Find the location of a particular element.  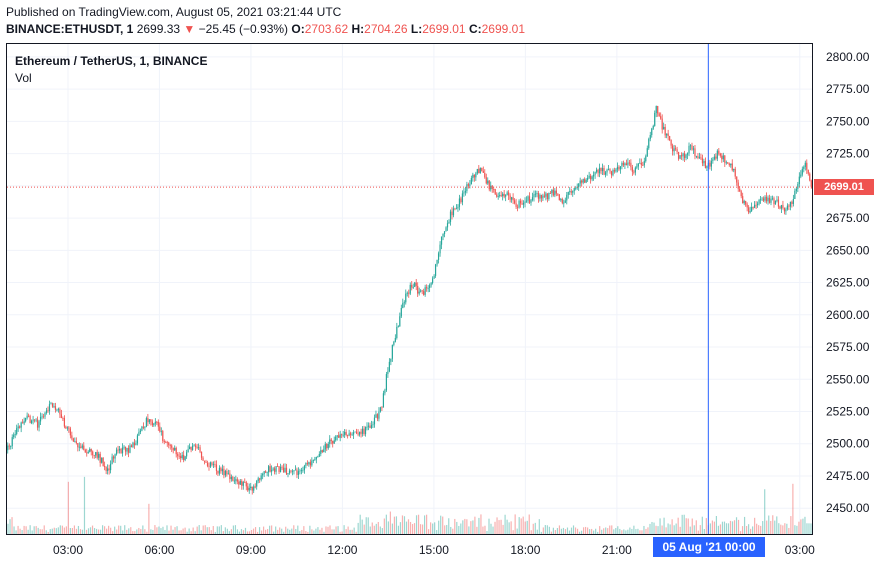

y-tick-label: 2725.00 is located at coordinates (848, 154).